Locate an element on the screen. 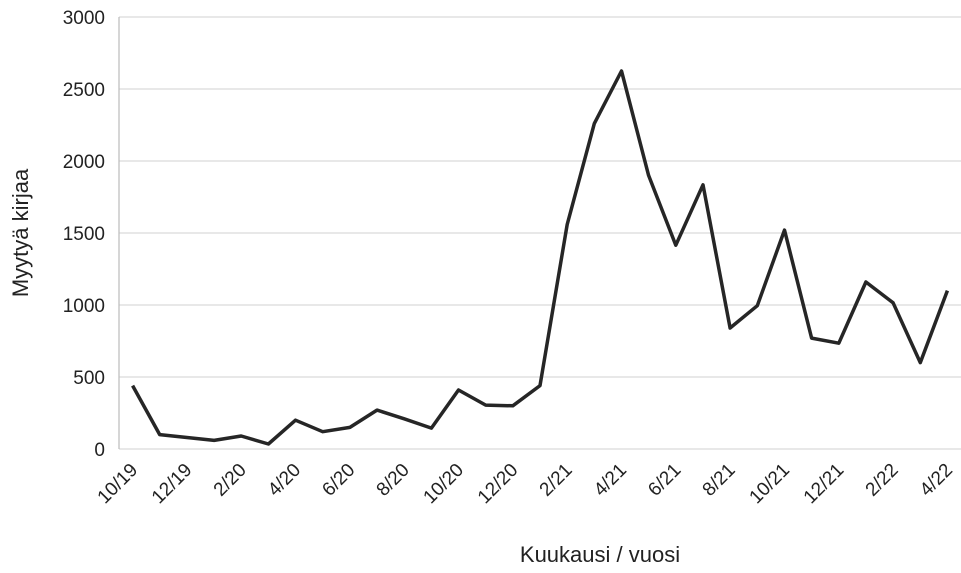 The image size is (961, 573). y-tick-label: 3000 is located at coordinates (84, 18).